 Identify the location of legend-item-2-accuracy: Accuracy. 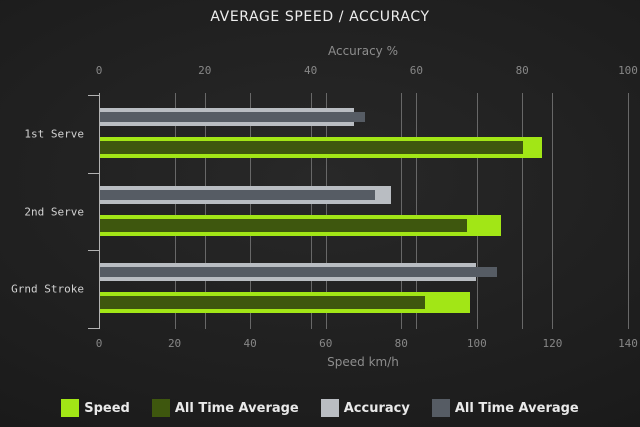
(365, 408).